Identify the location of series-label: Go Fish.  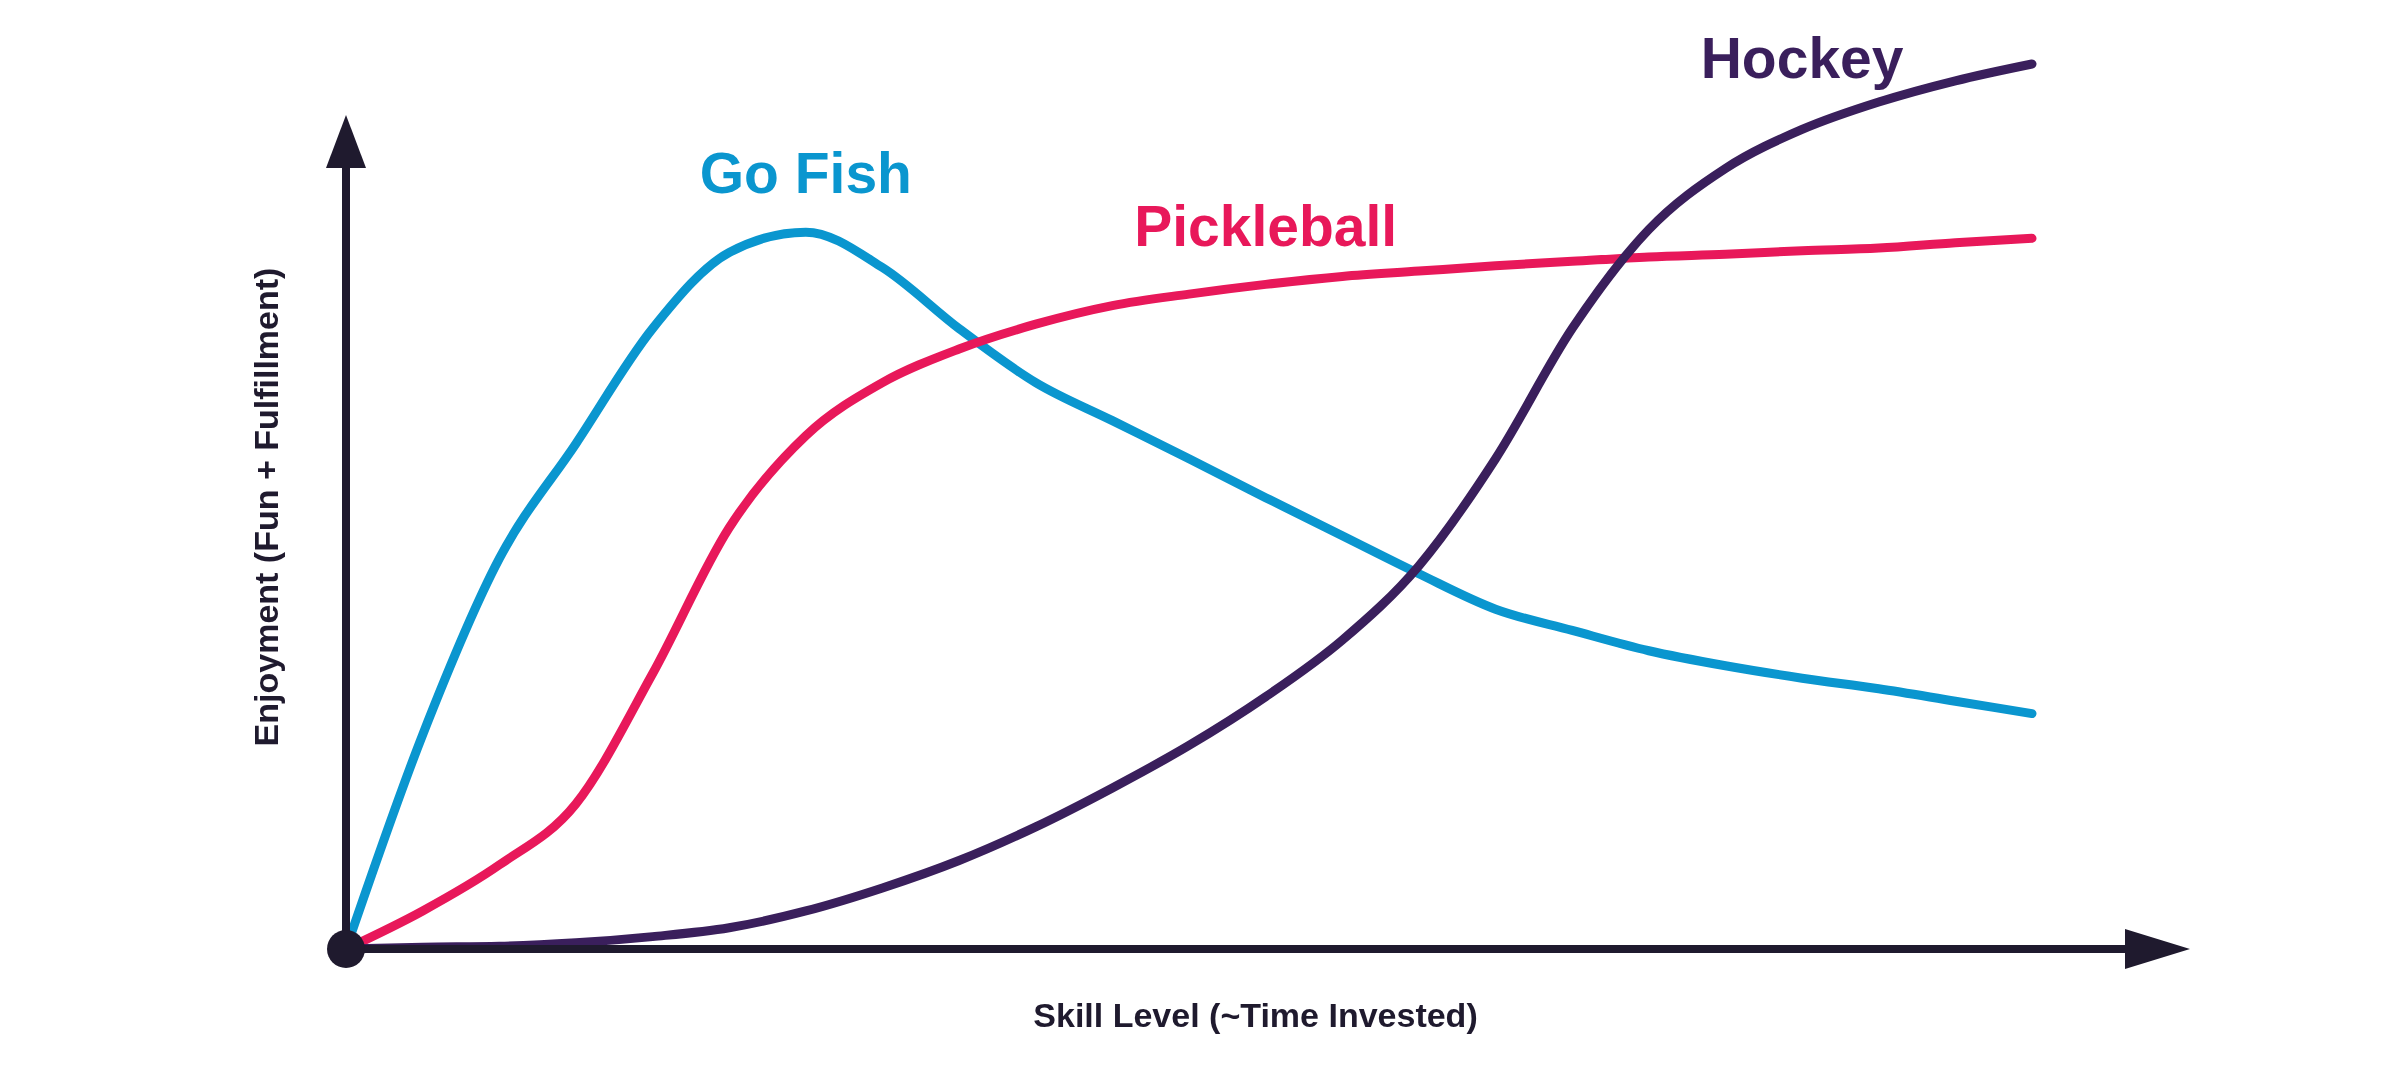
(805, 172).